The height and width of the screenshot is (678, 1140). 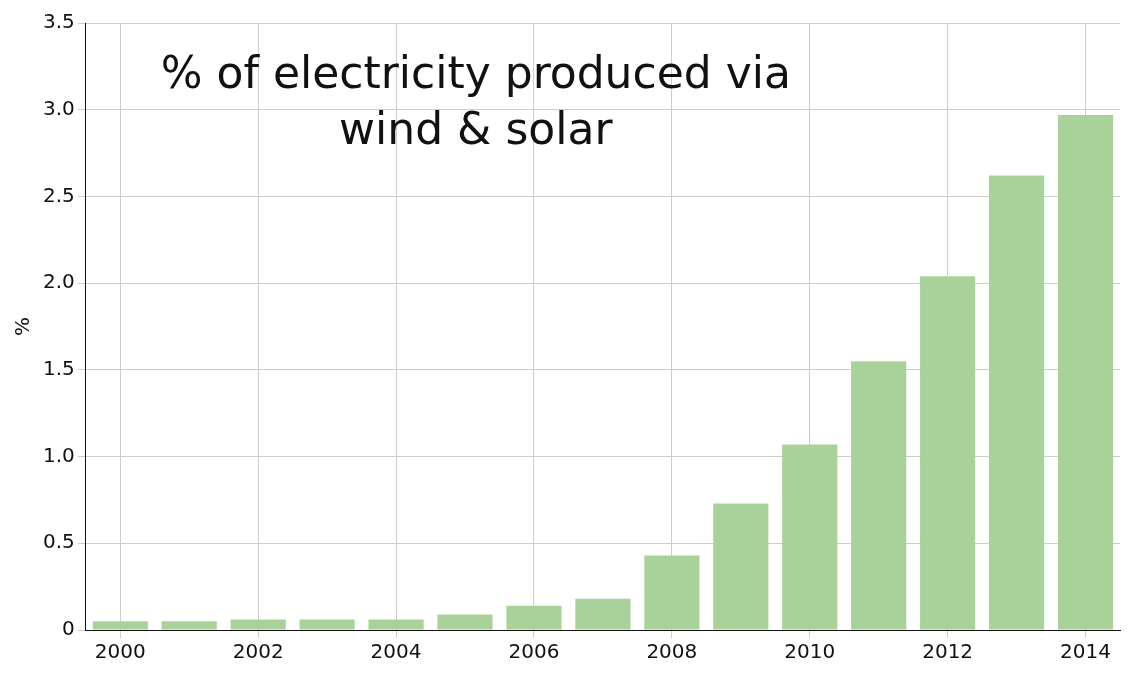 I want to click on y-tick-label: 3.0, so click(x=58, y=107).